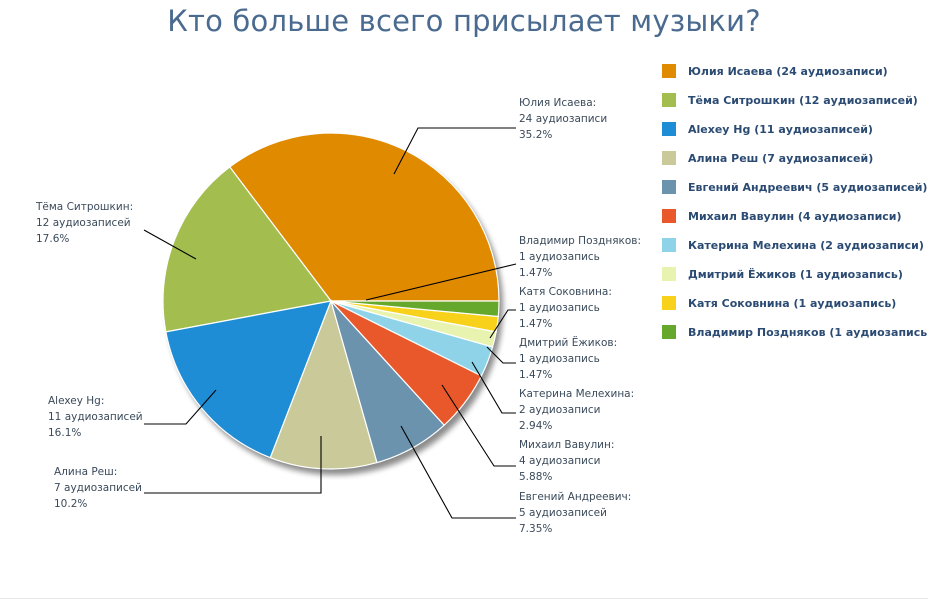  What do you see at coordinates (180, 407) in the screenshot?
I see `leader-line-alexey-hg` at bounding box center [180, 407].